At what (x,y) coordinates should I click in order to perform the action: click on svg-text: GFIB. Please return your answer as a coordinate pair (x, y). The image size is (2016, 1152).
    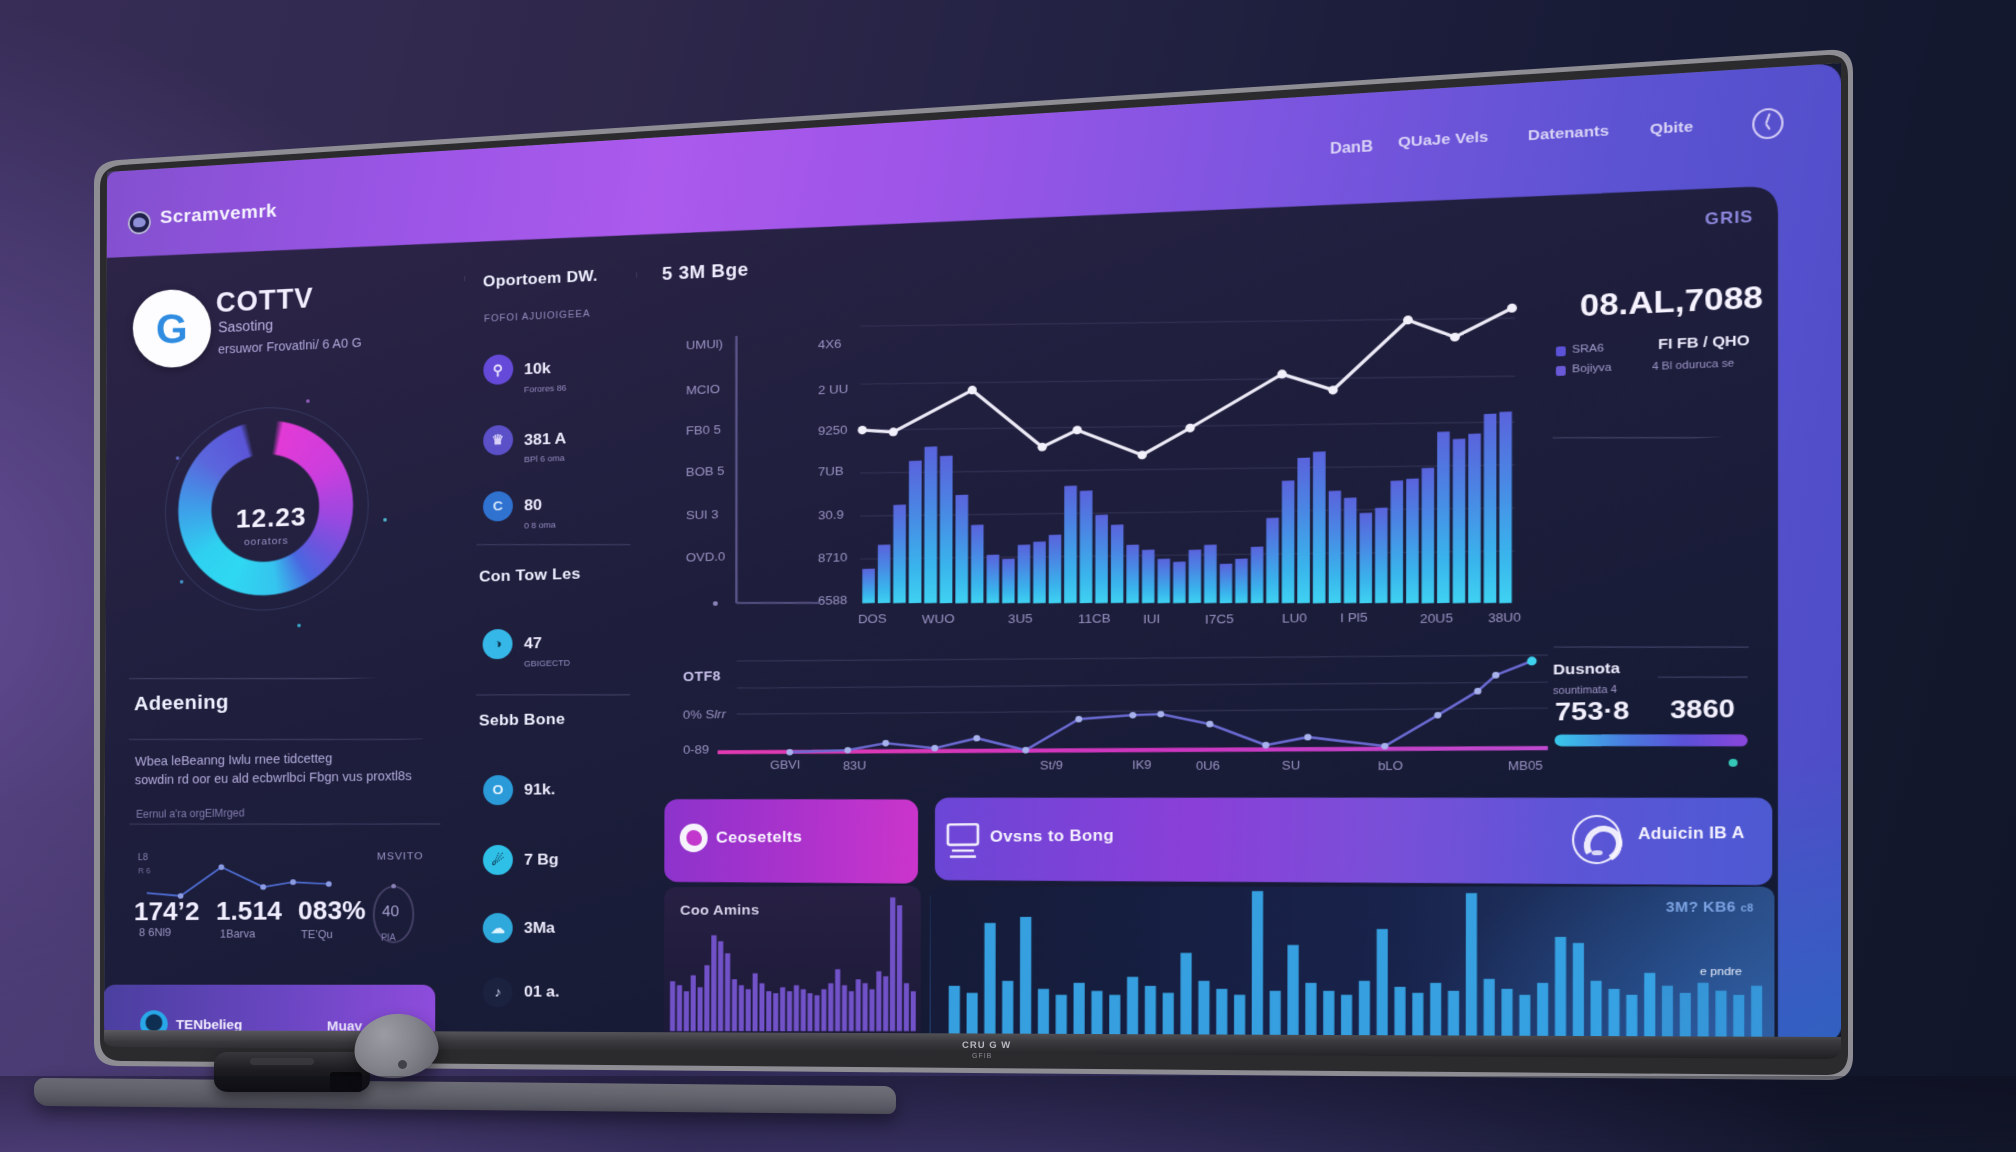
    Looking at the image, I should click on (982, 1056).